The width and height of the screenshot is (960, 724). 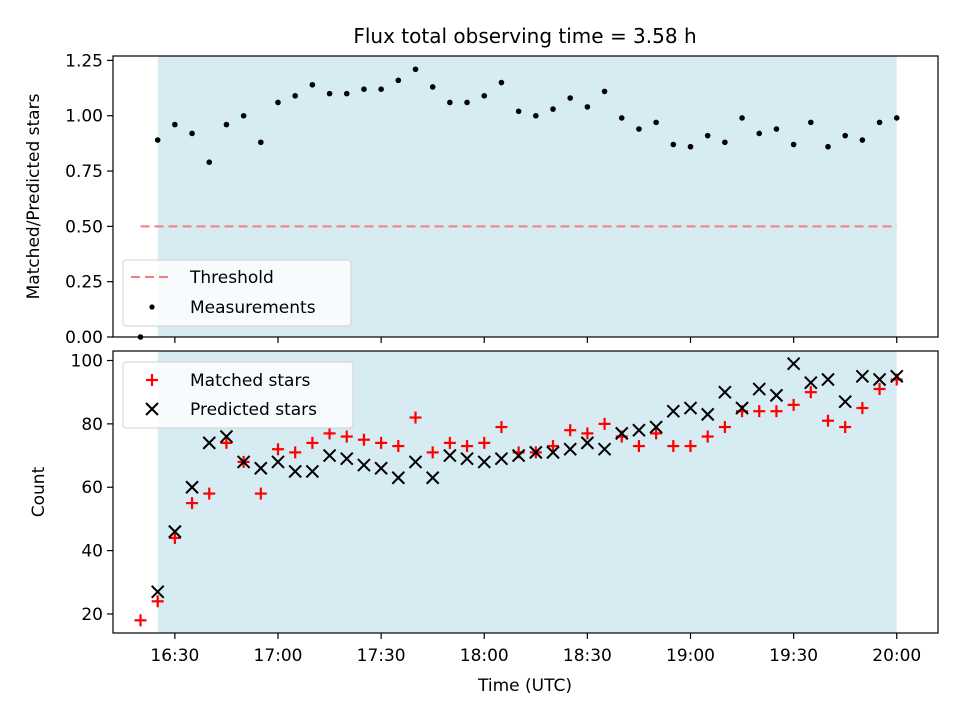 What do you see at coordinates (253, 410) in the screenshot?
I see `legend-predicted-label: Predicted stars` at bounding box center [253, 410].